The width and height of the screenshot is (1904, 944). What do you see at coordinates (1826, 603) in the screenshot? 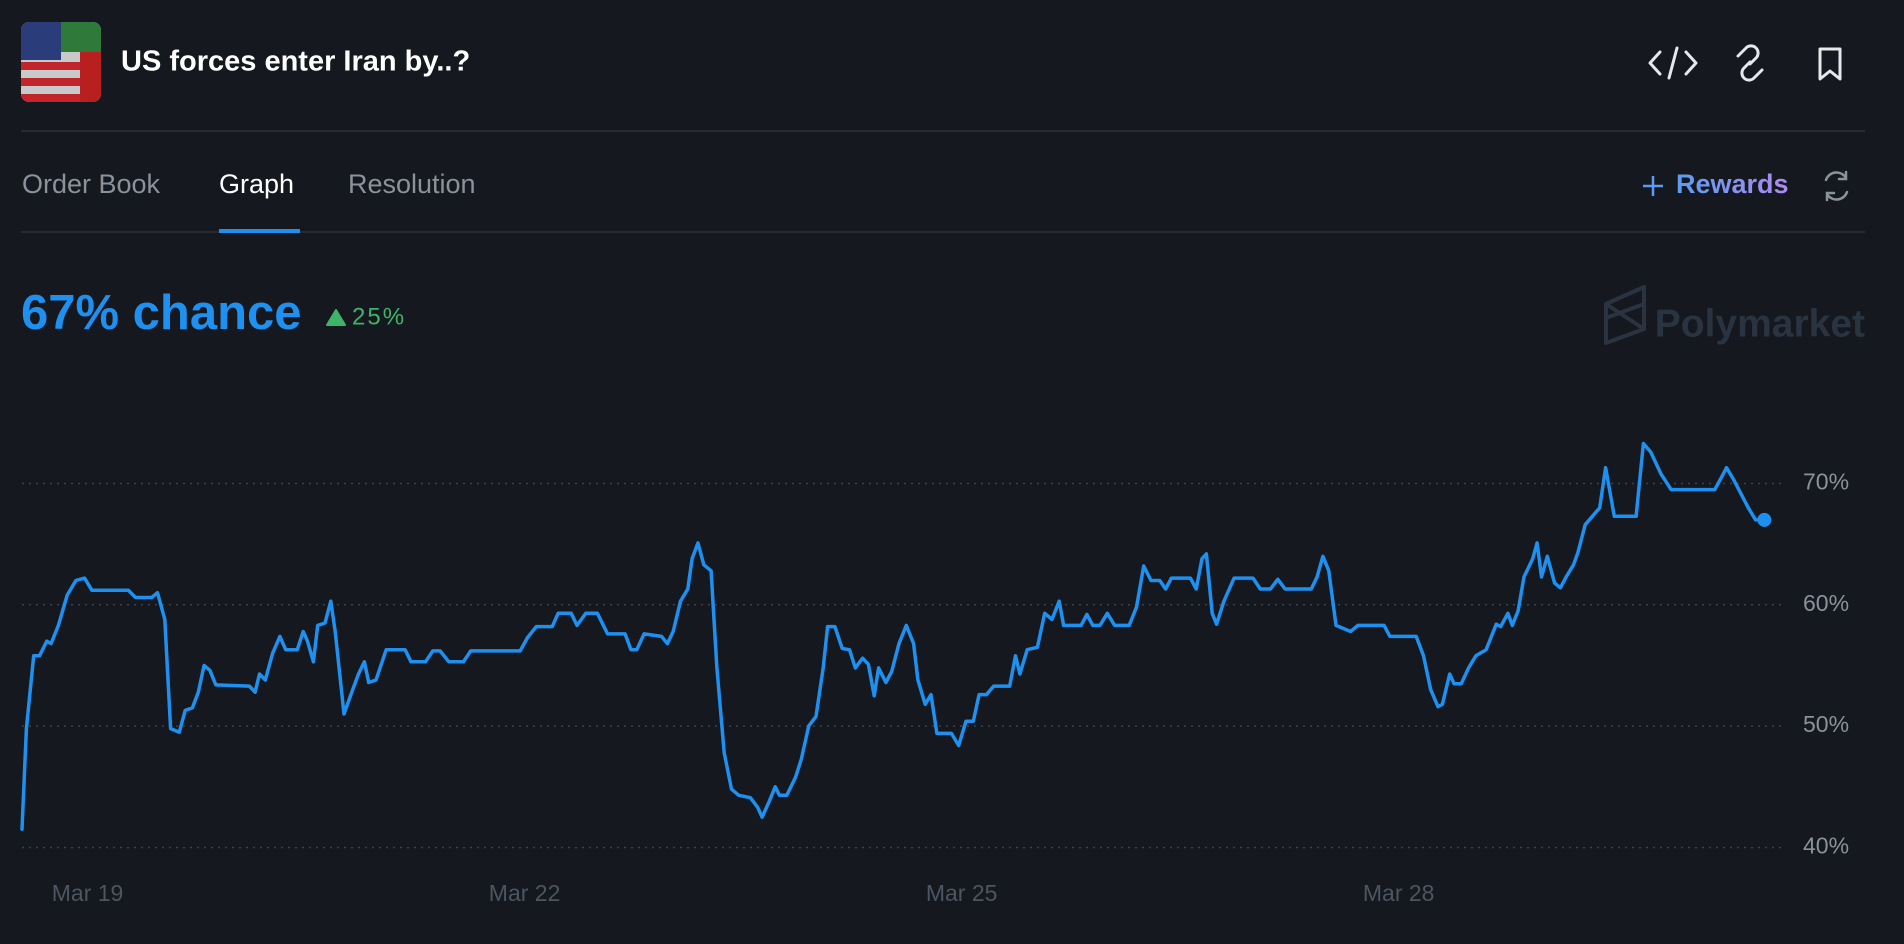
I see `y-tick-label: 60%` at bounding box center [1826, 603].